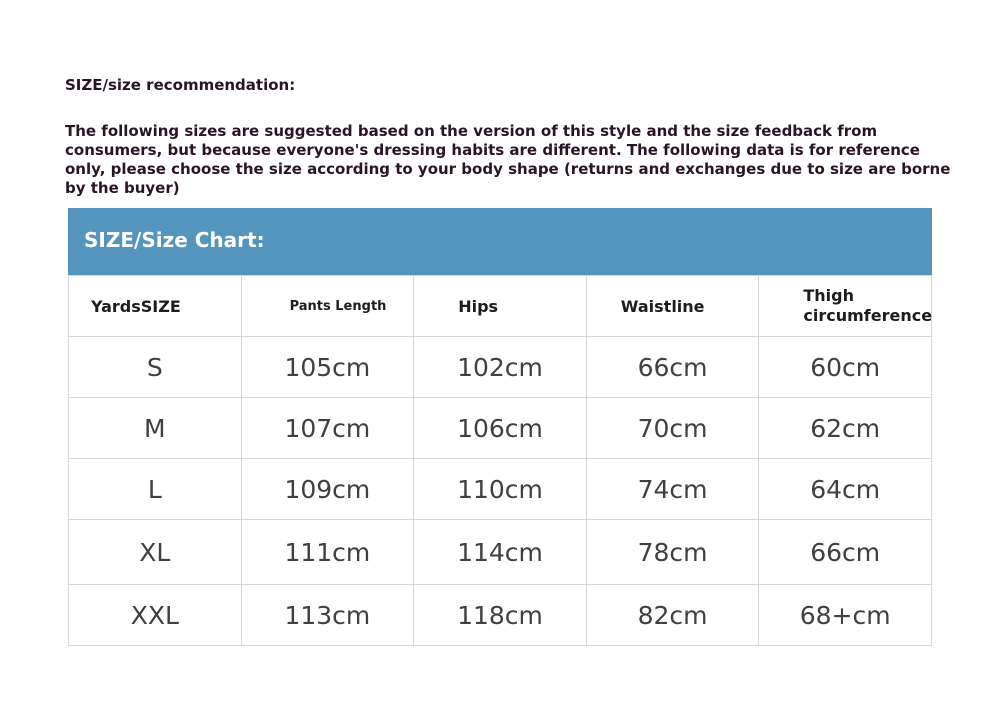  I want to click on table-cell: 102cm, so click(500, 367).